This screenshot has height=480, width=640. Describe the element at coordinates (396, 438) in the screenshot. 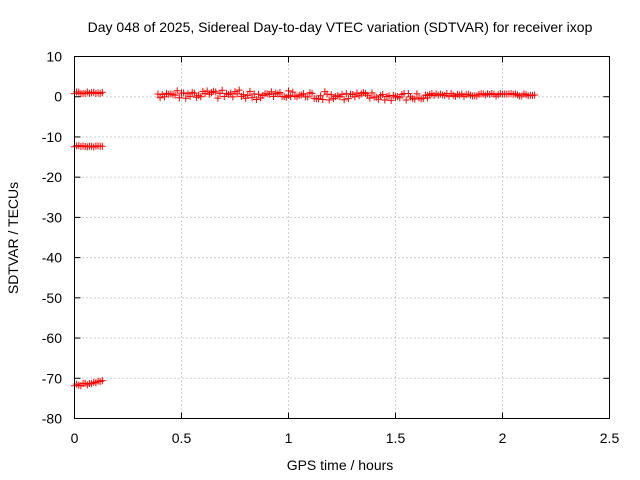

I see `x-tick-label: 1.5` at that location.